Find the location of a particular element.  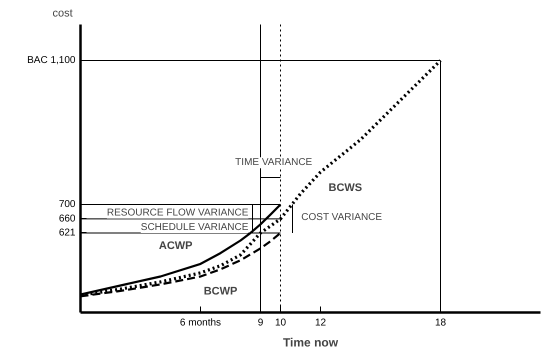

y-tick-label: 660 is located at coordinates (67, 218).